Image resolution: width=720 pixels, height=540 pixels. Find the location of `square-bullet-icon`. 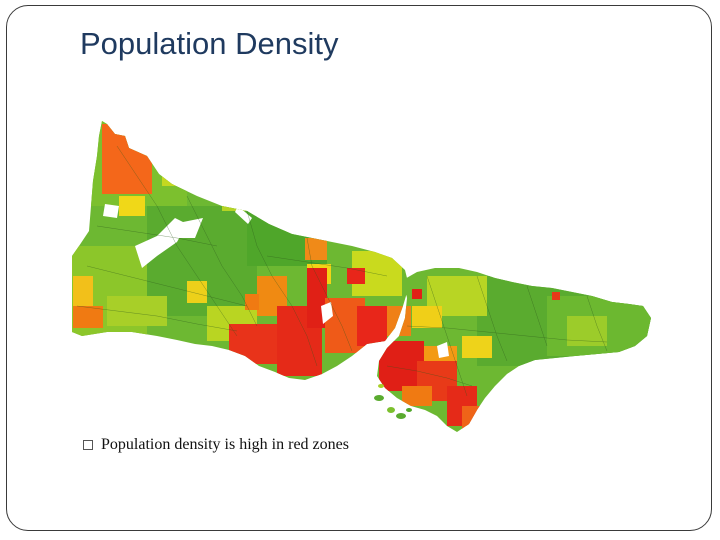

square-bullet-icon is located at coordinates (88, 445).